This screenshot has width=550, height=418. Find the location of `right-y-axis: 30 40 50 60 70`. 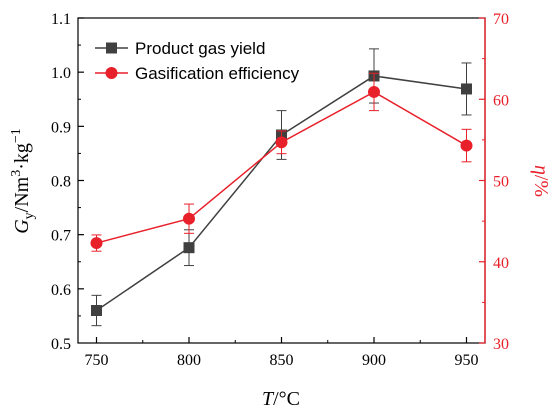

right-y-axis: 30 40 50 60 70 is located at coordinates (494, 182).